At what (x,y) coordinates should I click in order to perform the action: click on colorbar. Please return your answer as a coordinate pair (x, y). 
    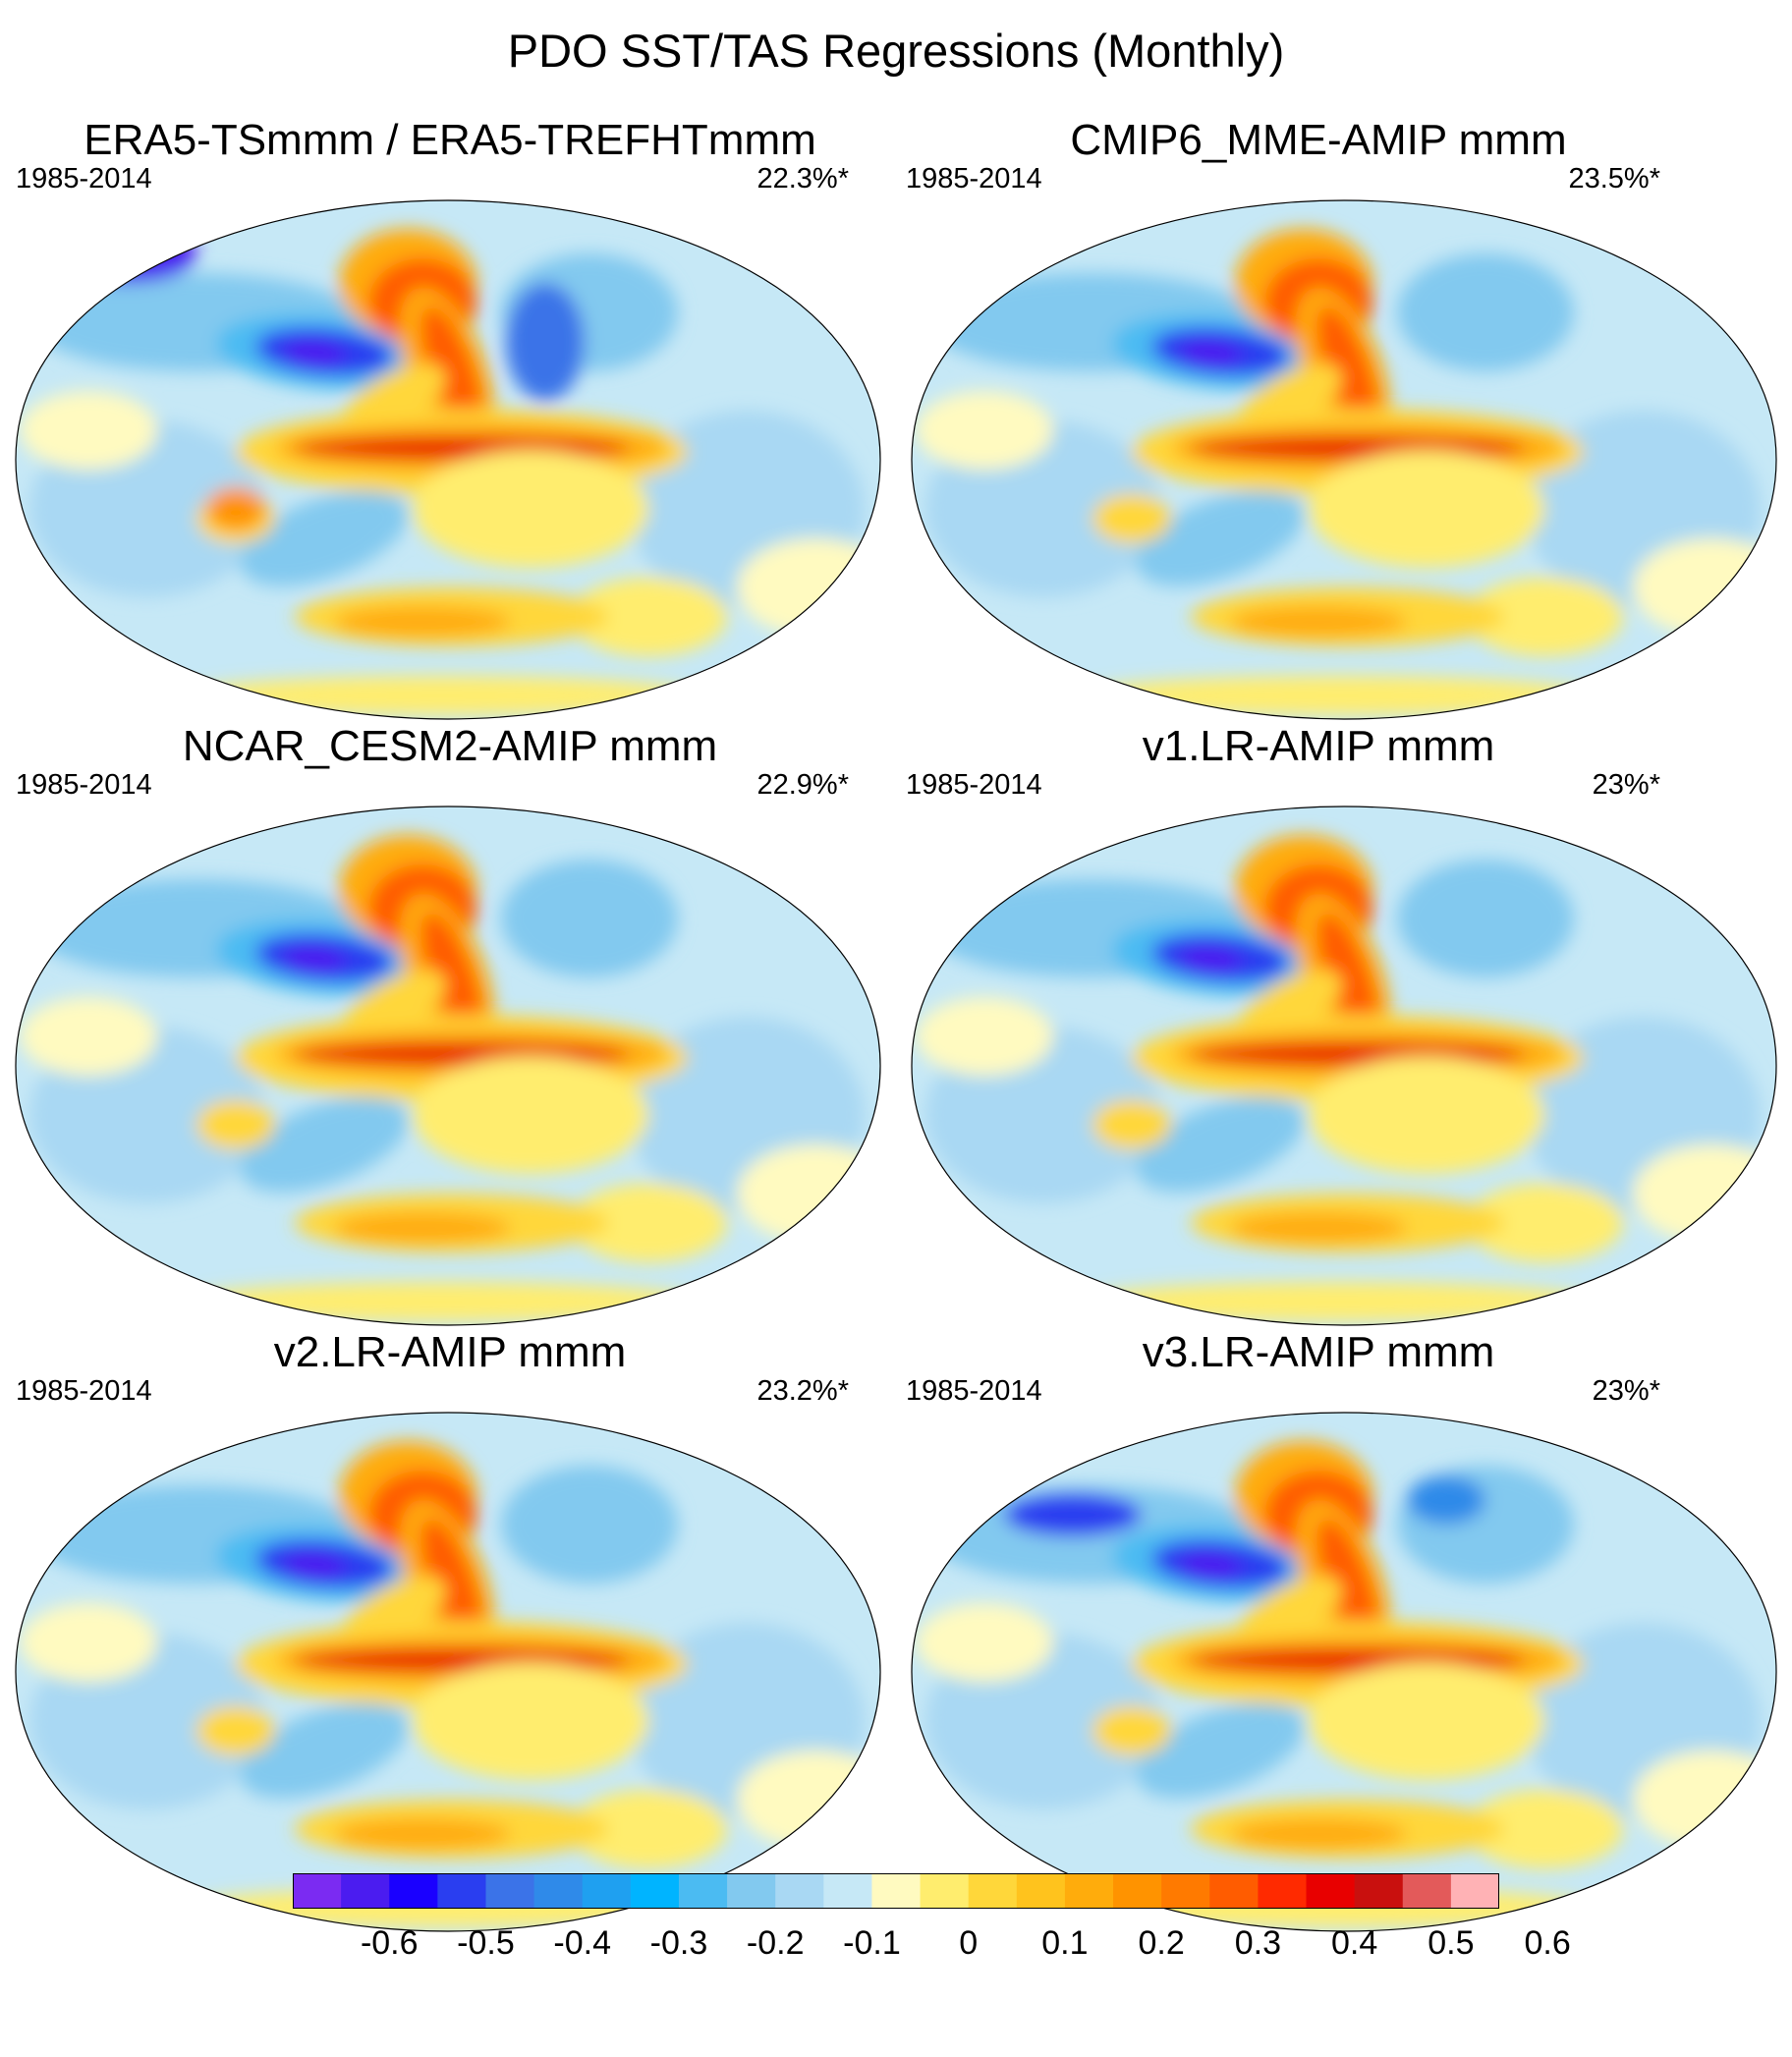
    Looking at the image, I should click on (896, 1891).